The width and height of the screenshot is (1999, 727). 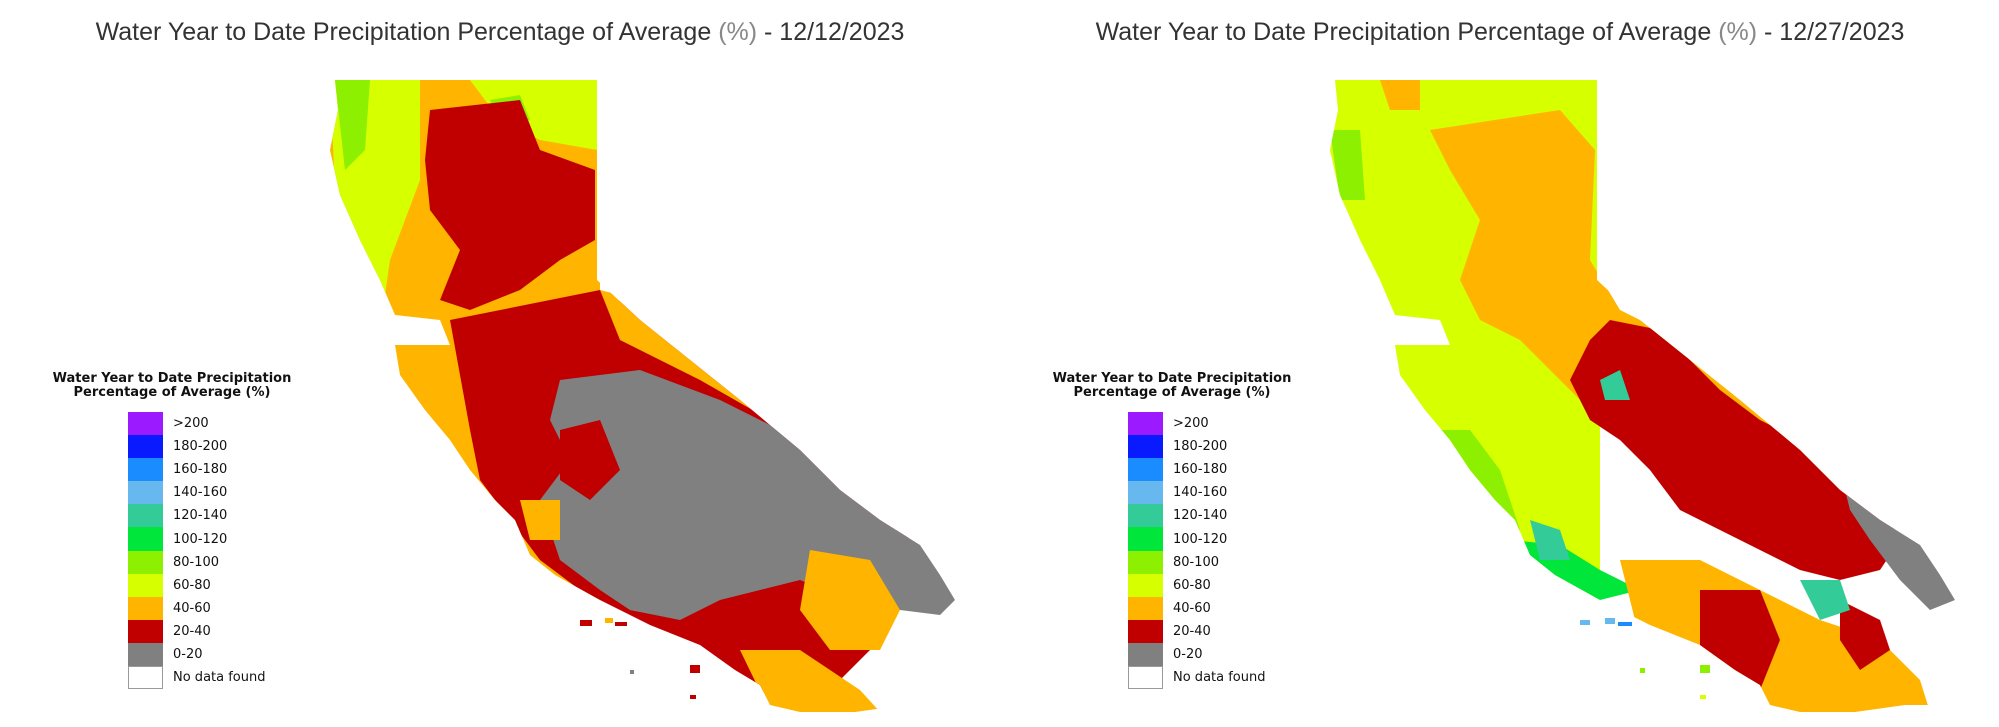 What do you see at coordinates (200, 470) in the screenshot?
I see `legend-label: 160-180` at bounding box center [200, 470].